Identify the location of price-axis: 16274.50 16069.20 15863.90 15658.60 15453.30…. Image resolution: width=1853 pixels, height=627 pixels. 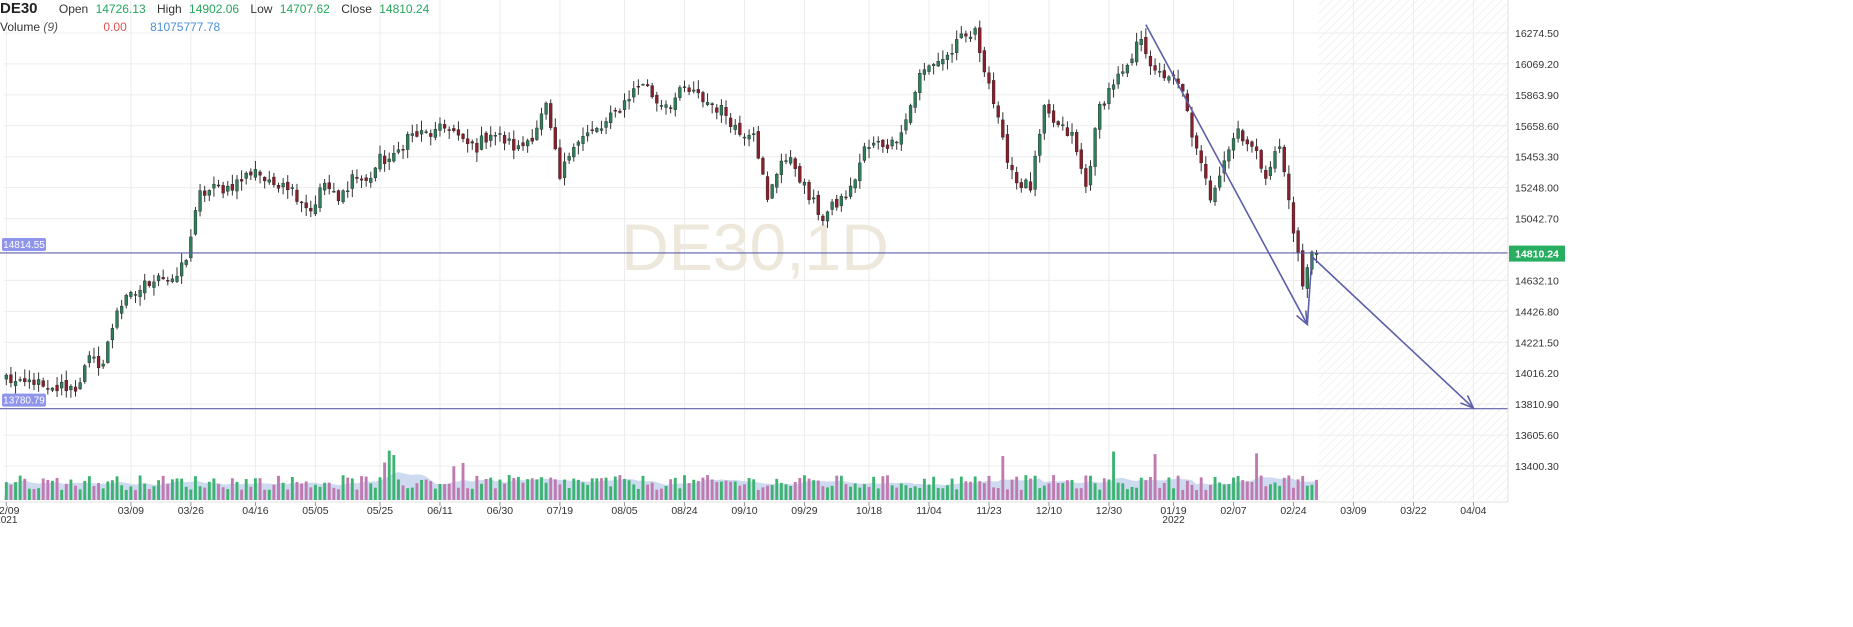
(1536, 251).